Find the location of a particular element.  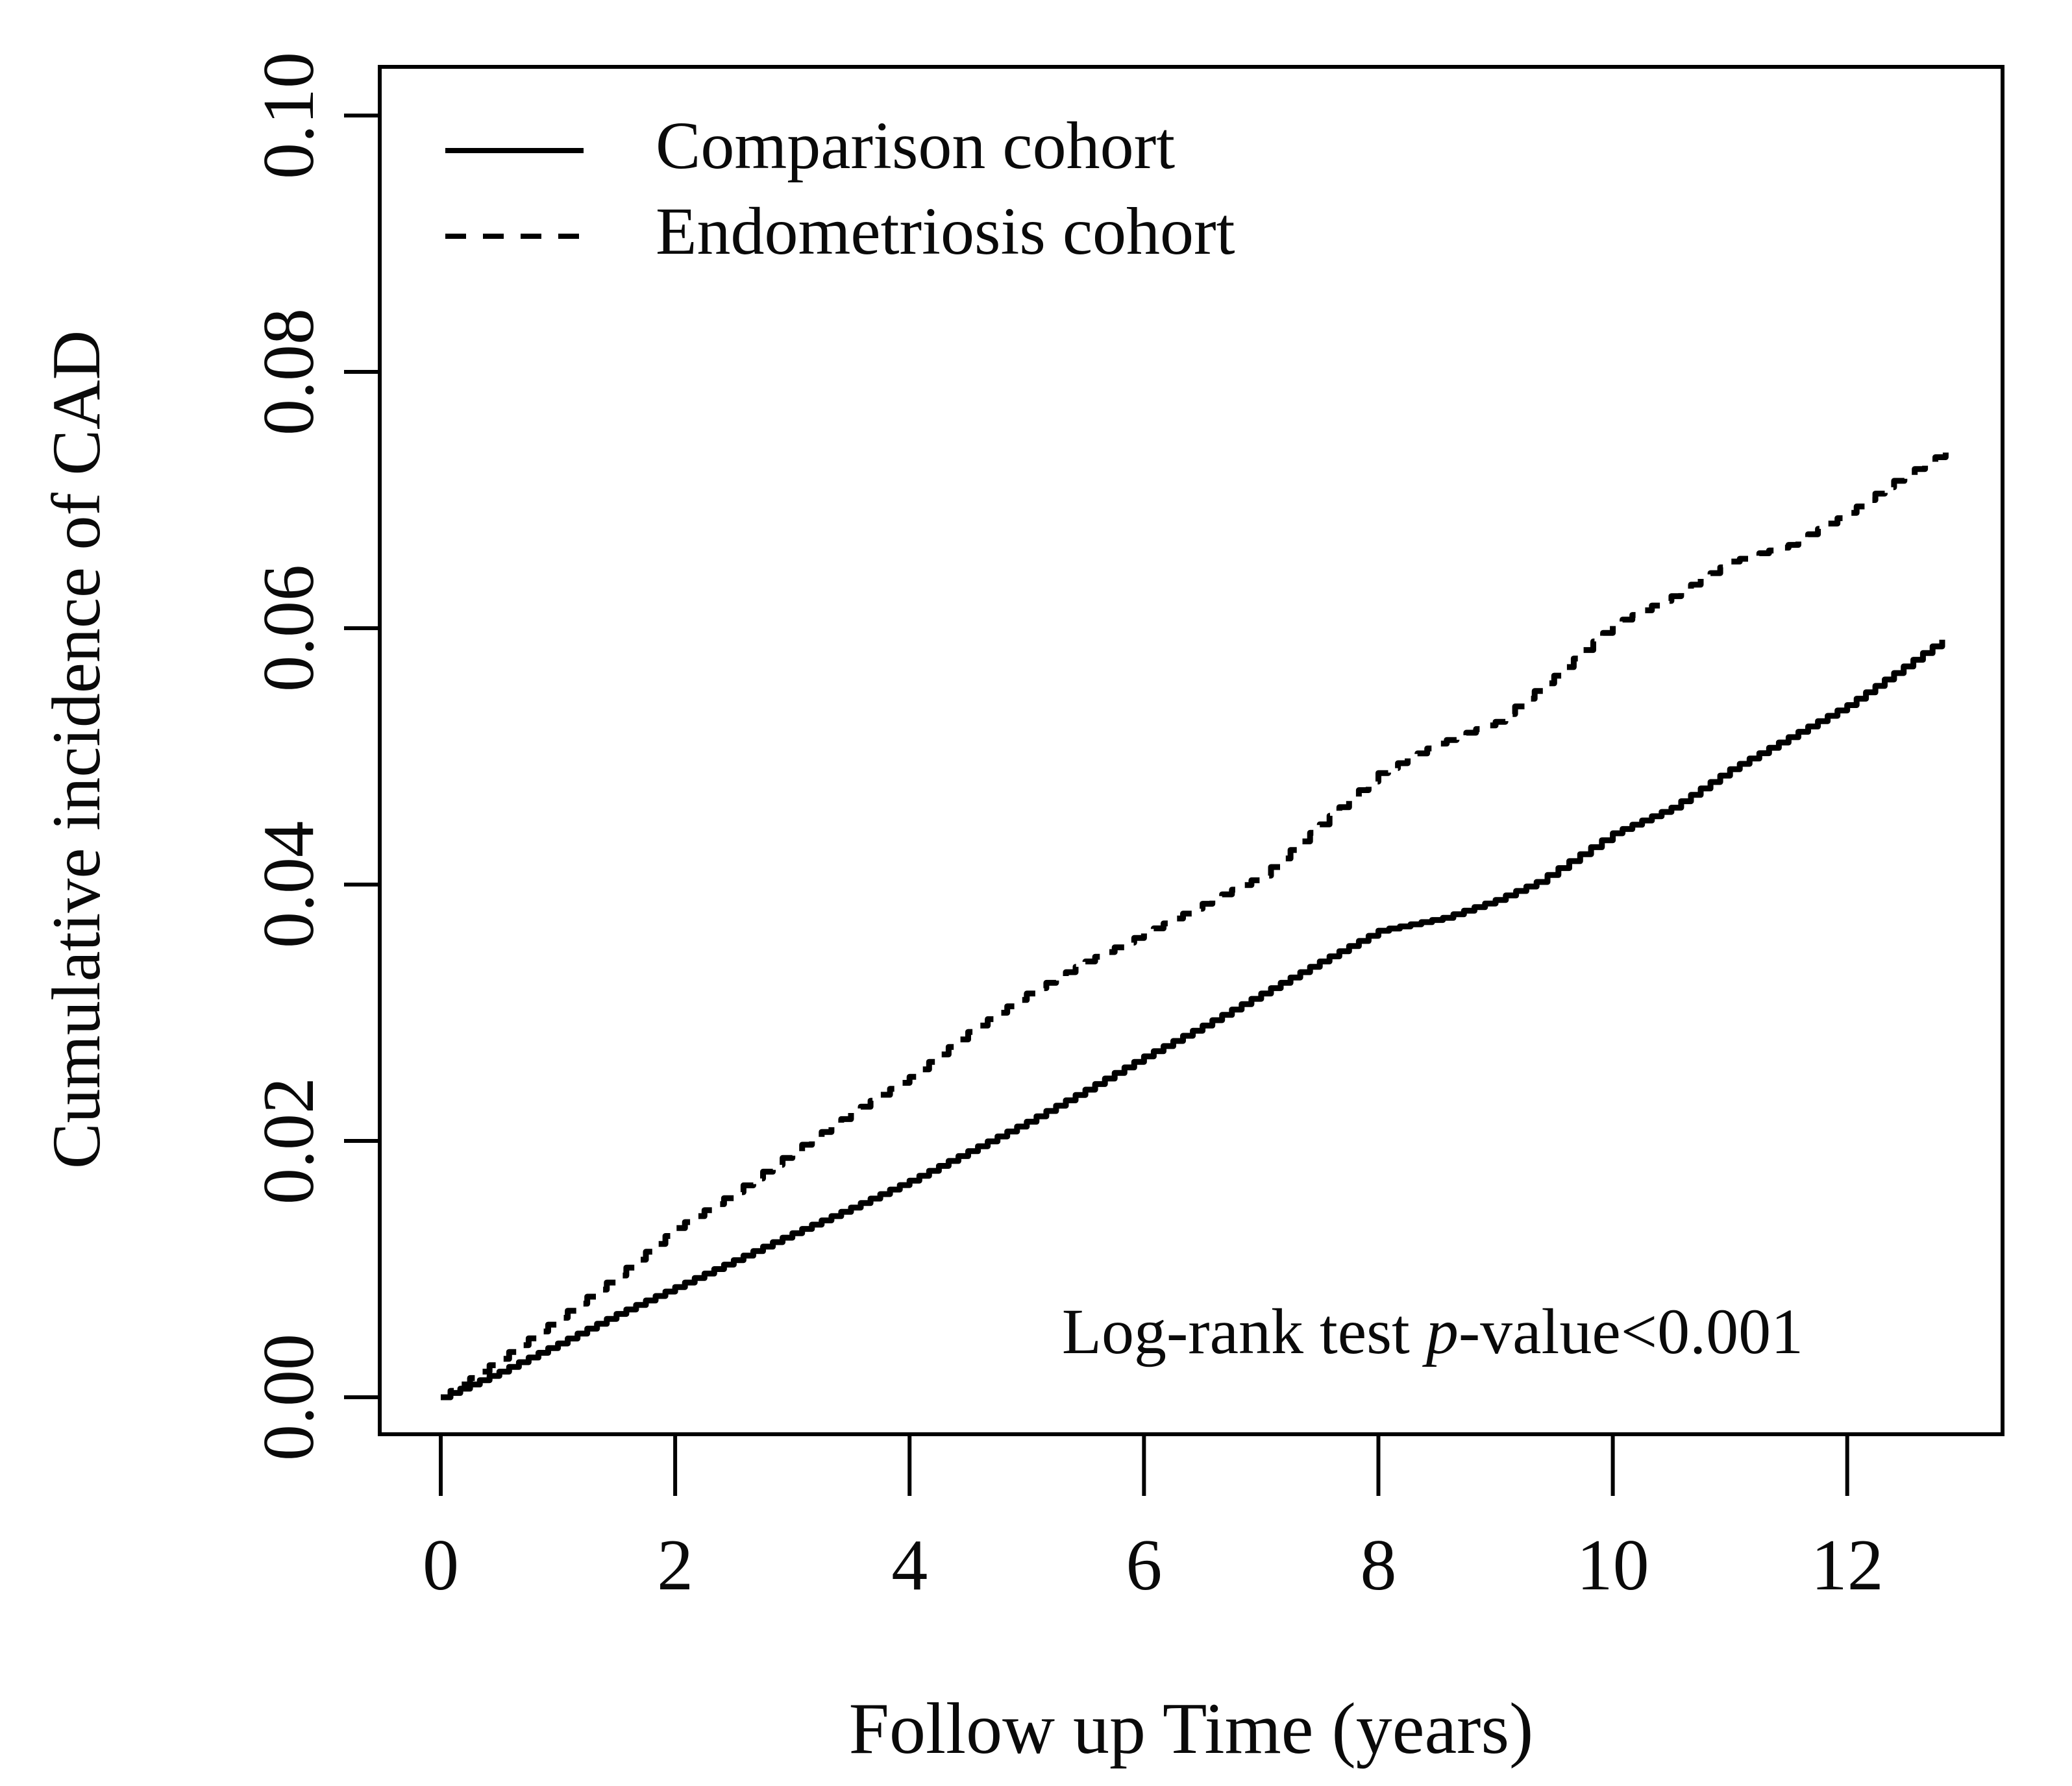

y-axis-title: Cumulative incidence of CAD is located at coordinates (76, 749).